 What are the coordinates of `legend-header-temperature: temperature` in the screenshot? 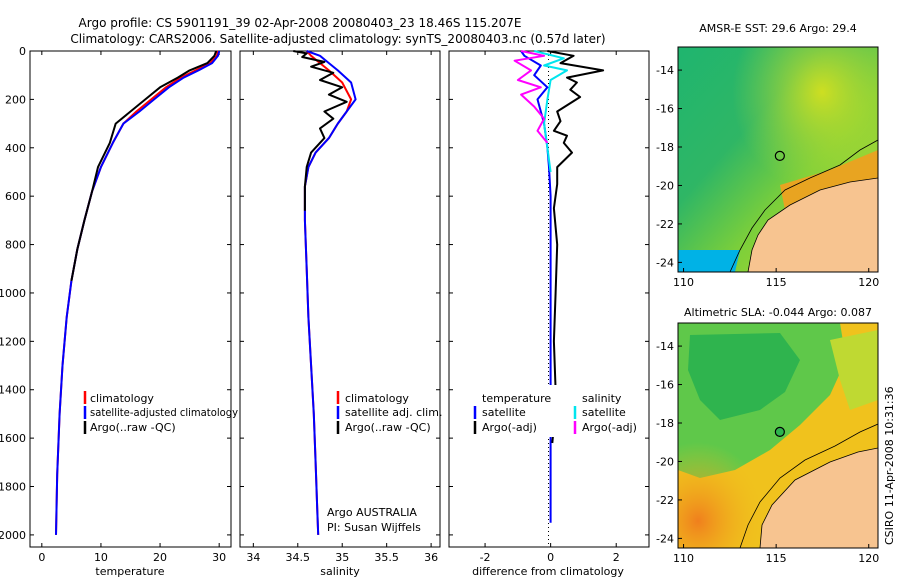 It's located at (516, 398).